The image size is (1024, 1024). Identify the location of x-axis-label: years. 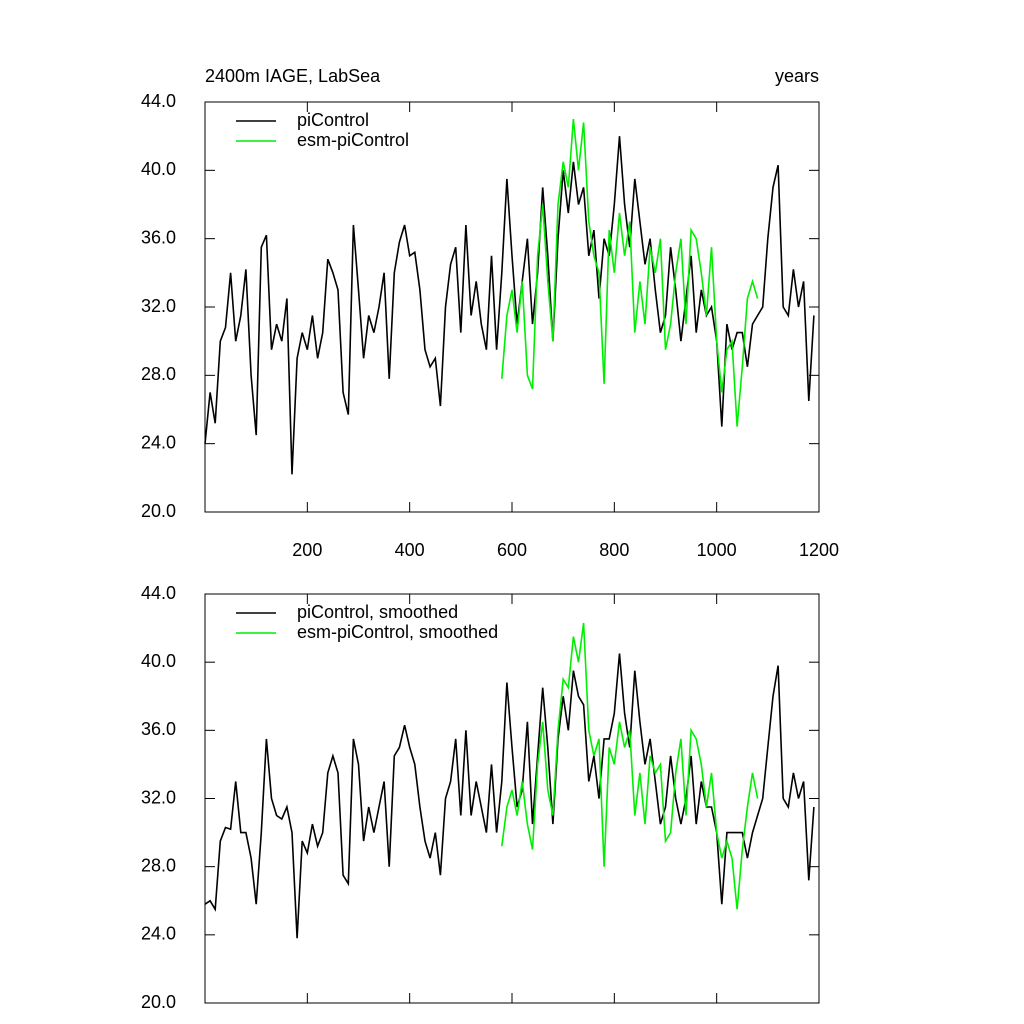
(797, 76).